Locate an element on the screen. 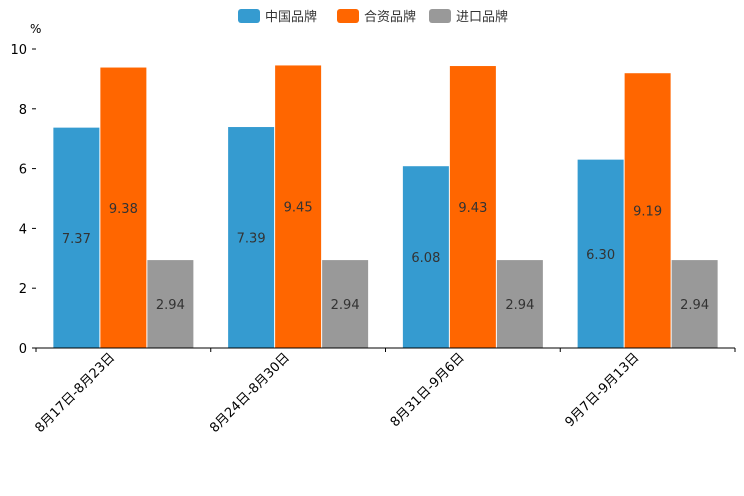 The width and height of the screenshot is (744, 496). data-label: 7.39 is located at coordinates (251, 239).